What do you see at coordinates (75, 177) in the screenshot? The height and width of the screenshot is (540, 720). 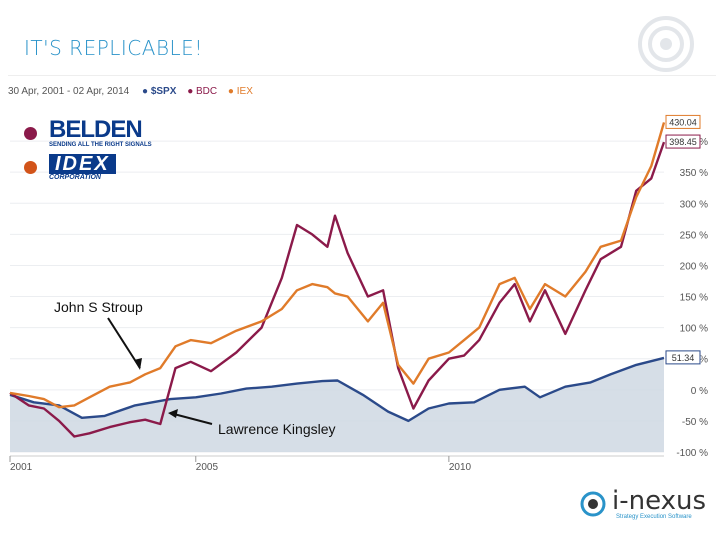 I see `idex-sub: CORPORATION` at bounding box center [75, 177].